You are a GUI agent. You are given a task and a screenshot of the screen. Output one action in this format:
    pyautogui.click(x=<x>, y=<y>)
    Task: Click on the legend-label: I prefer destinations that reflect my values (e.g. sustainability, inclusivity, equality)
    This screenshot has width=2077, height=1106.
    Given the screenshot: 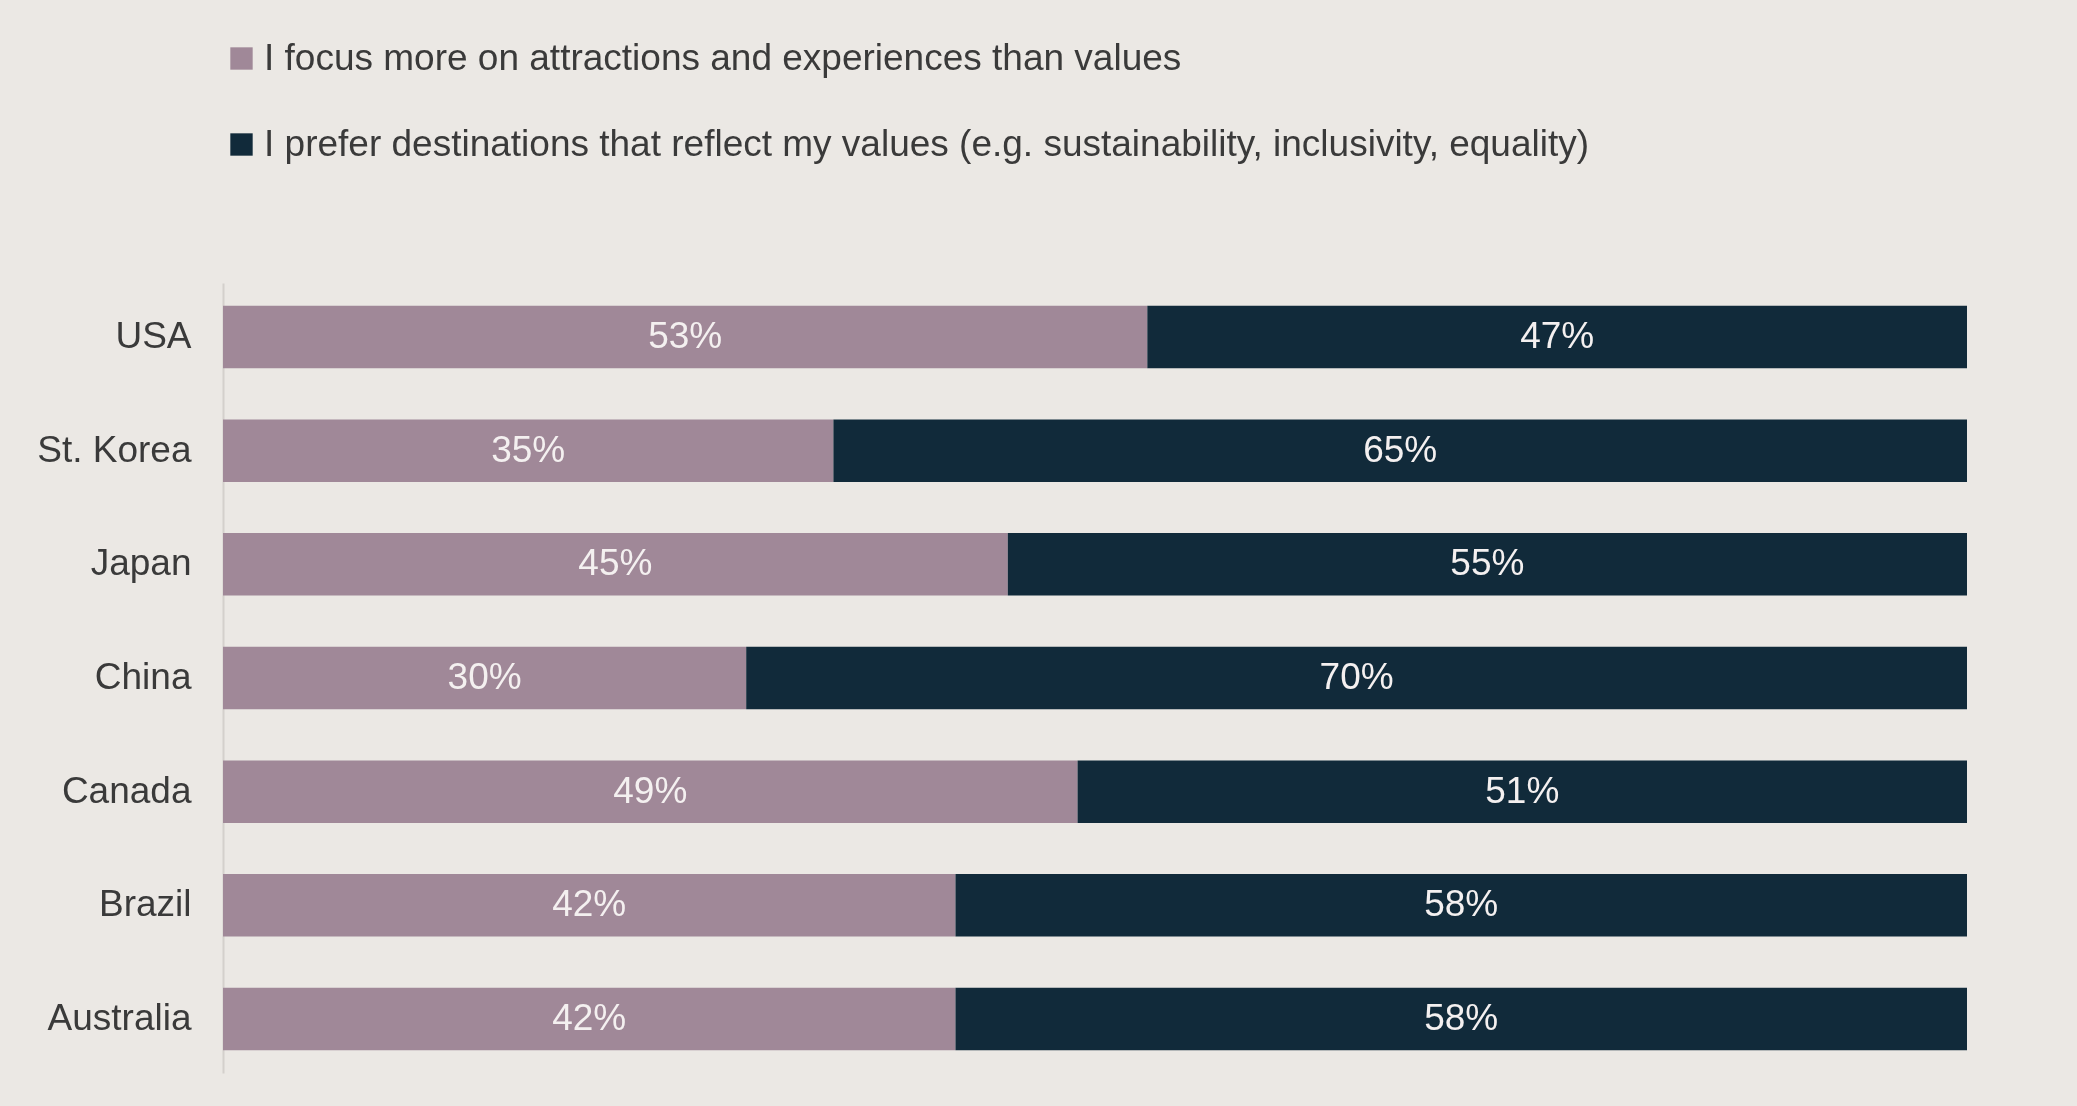 What is the action you would take?
    pyautogui.click(x=927, y=143)
    